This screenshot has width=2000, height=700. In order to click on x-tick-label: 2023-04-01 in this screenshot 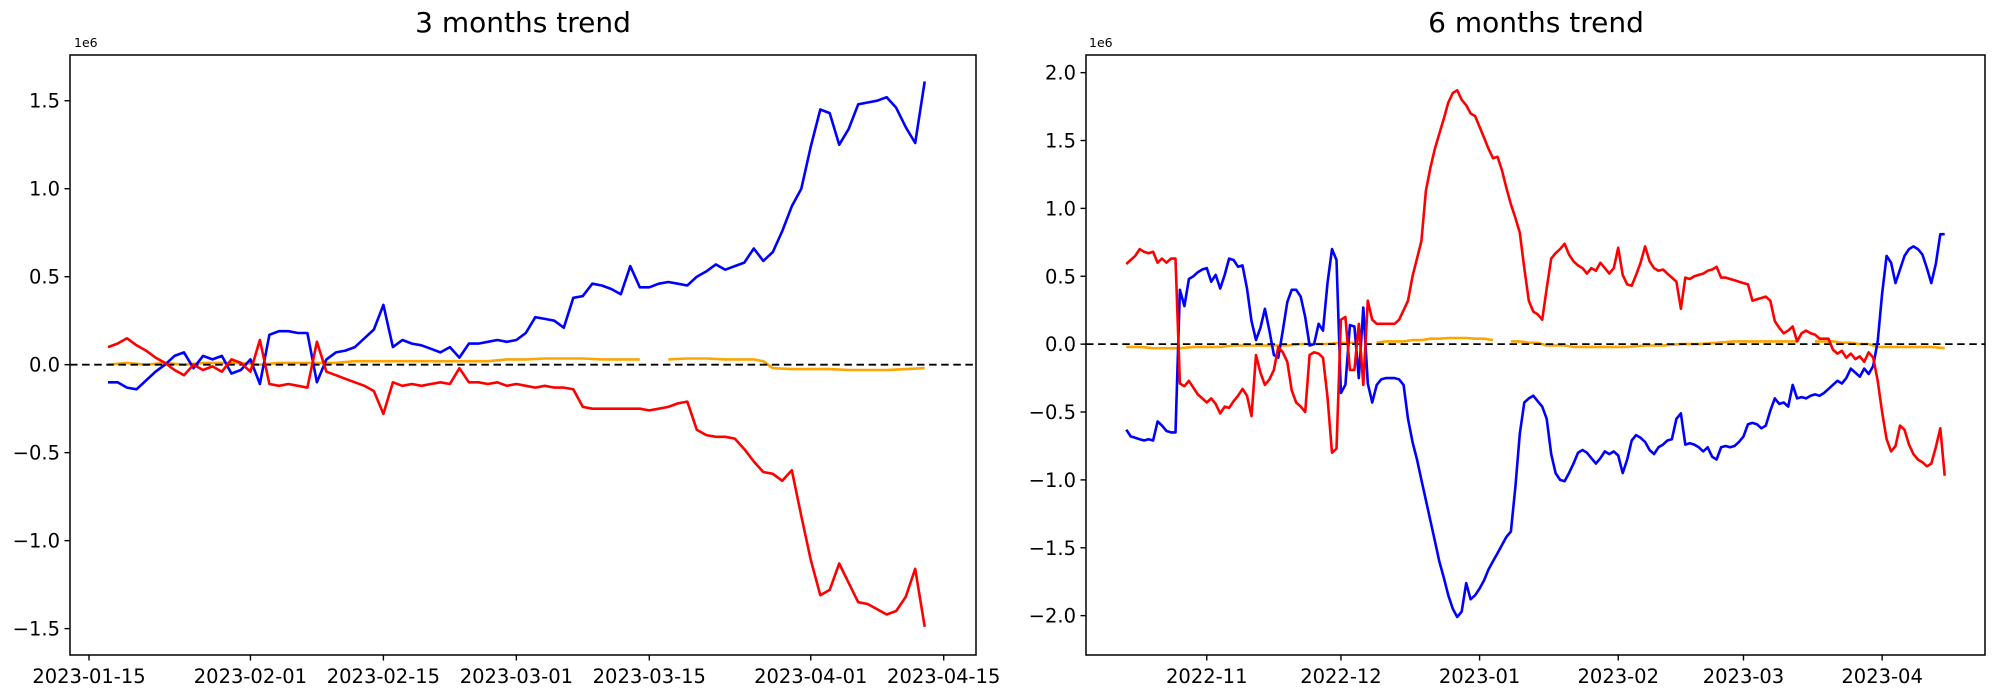, I will do `click(810, 676)`.